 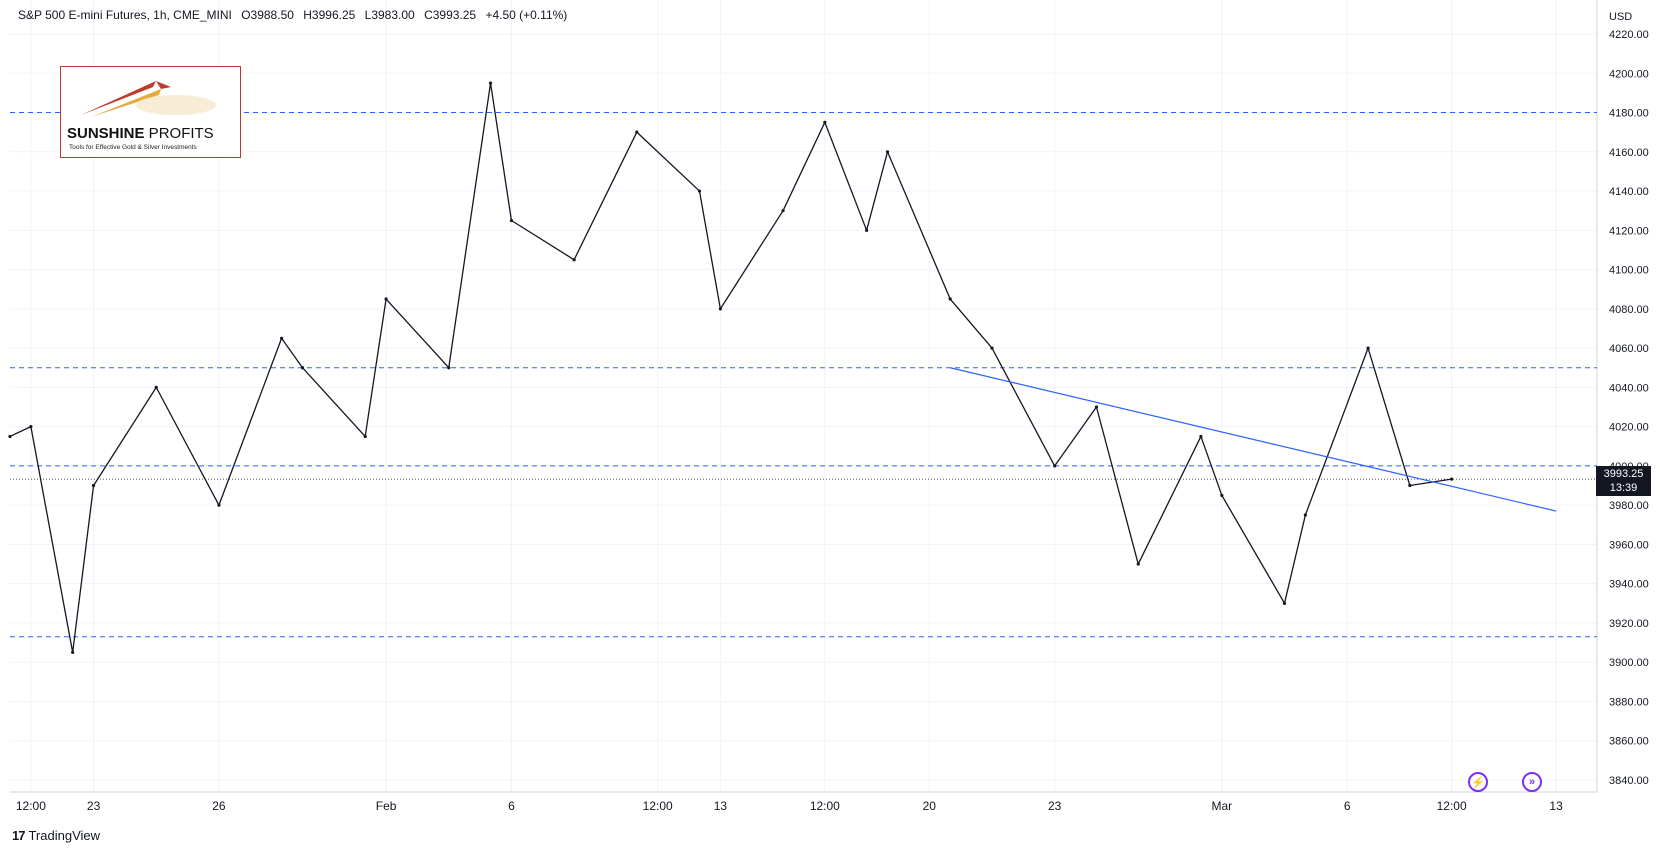 I want to click on y-tick-label: 3900.00, so click(x=1629, y=663).